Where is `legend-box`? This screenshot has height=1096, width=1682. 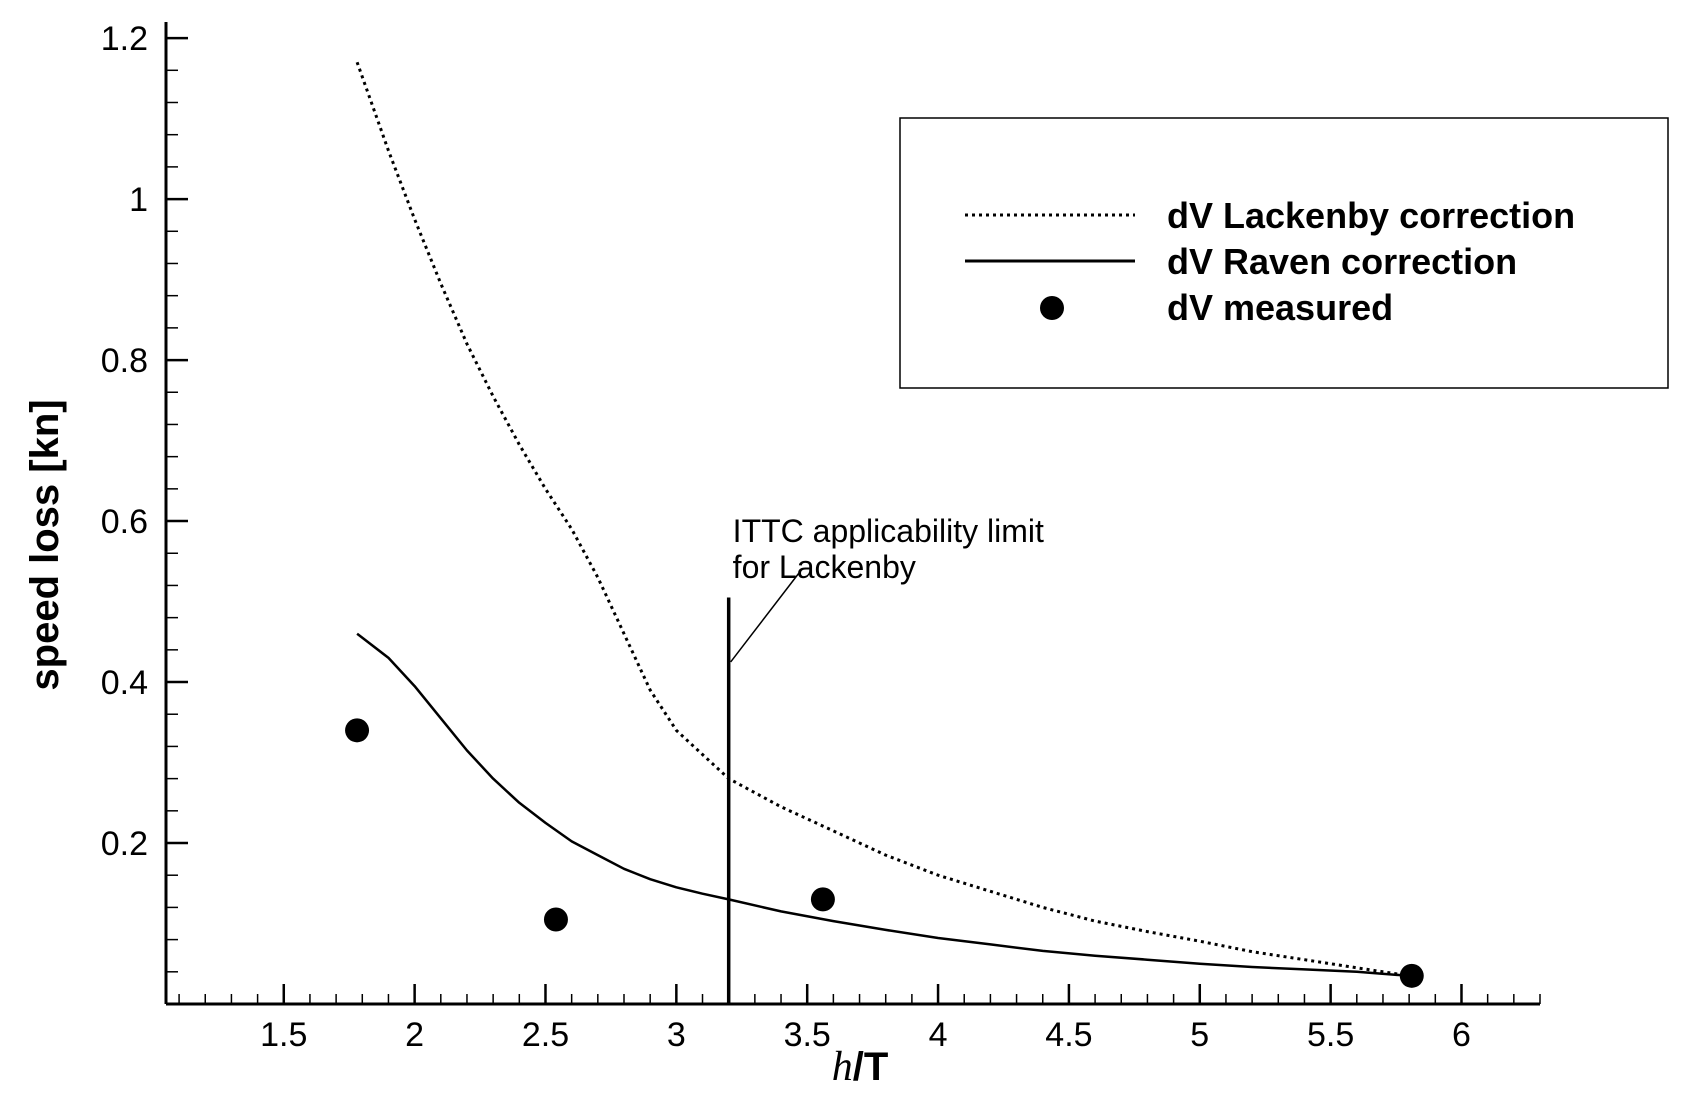 legend-box is located at coordinates (1284, 253).